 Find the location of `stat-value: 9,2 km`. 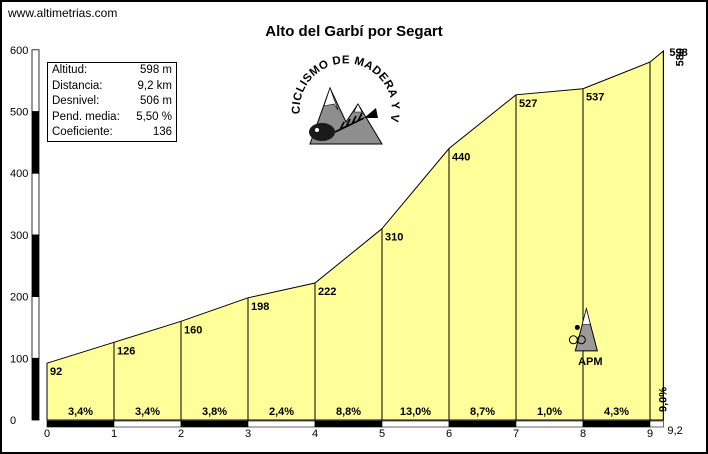

stat-value: 9,2 km is located at coordinates (154, 85).